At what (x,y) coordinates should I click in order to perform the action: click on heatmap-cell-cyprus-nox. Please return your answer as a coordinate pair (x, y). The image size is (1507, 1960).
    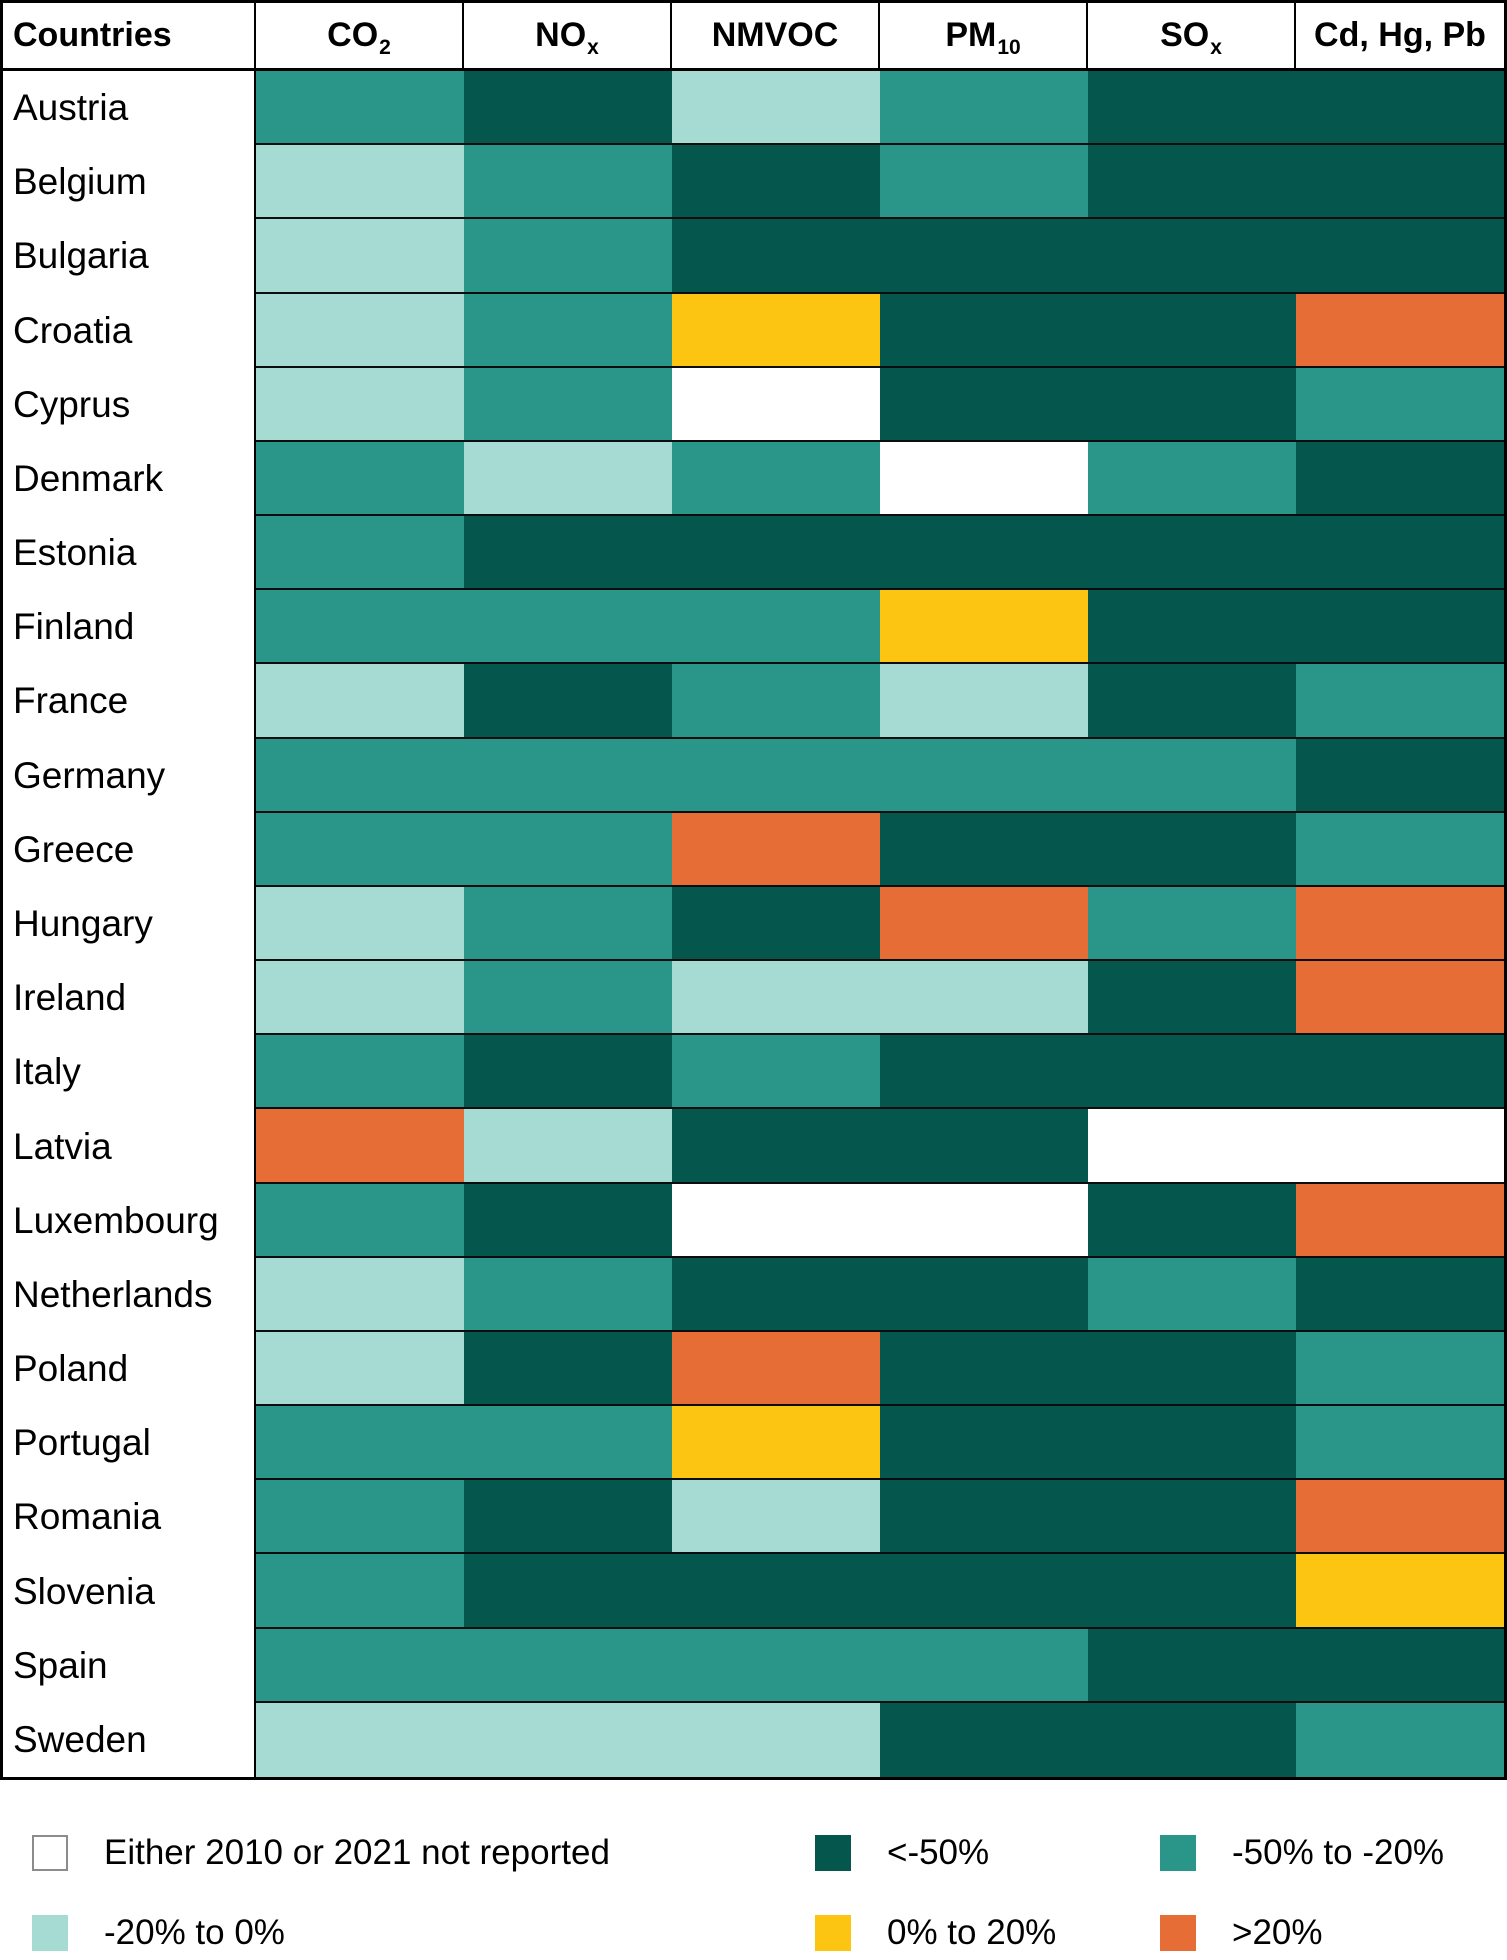
    Looking at the image, I should click on (568, 404).